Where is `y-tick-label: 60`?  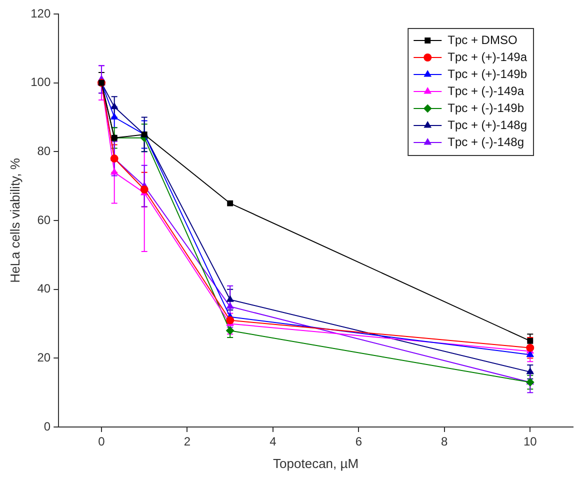 y-tick-label: 60 is located at coordinates (44, 219).